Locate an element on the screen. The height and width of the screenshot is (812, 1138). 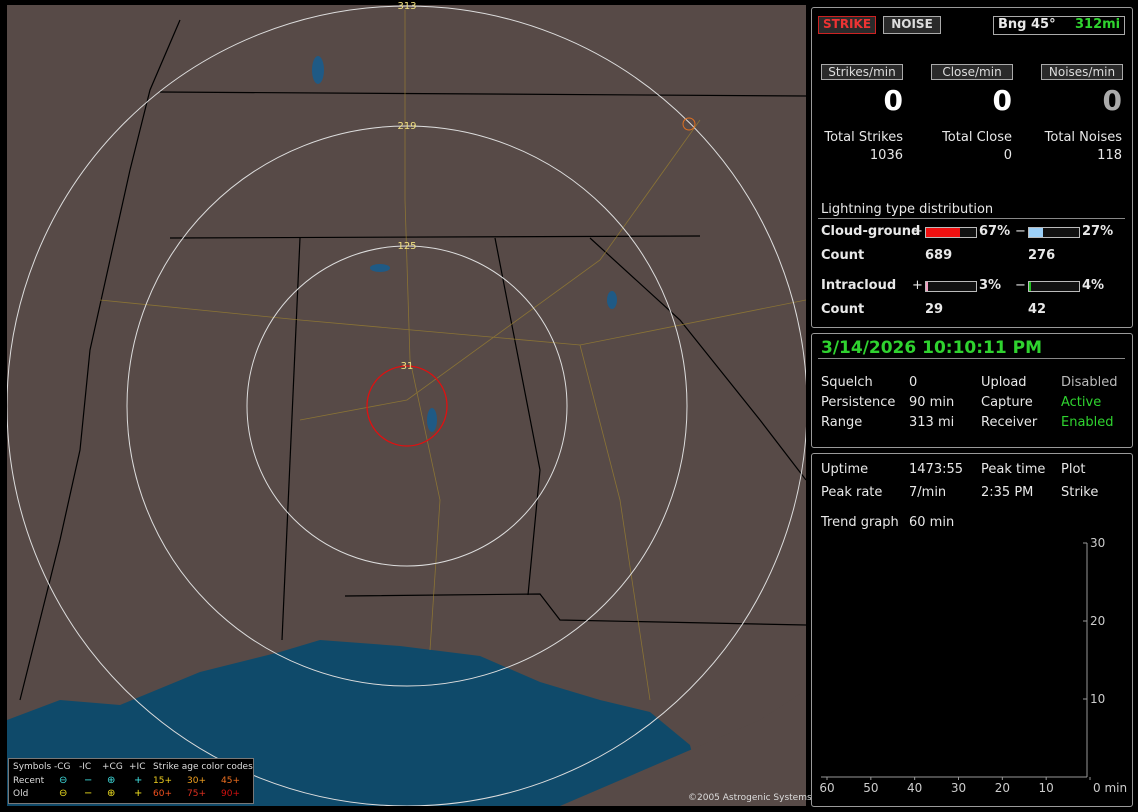
y-tick-label: 20 is located at coordinates (1097, 621).